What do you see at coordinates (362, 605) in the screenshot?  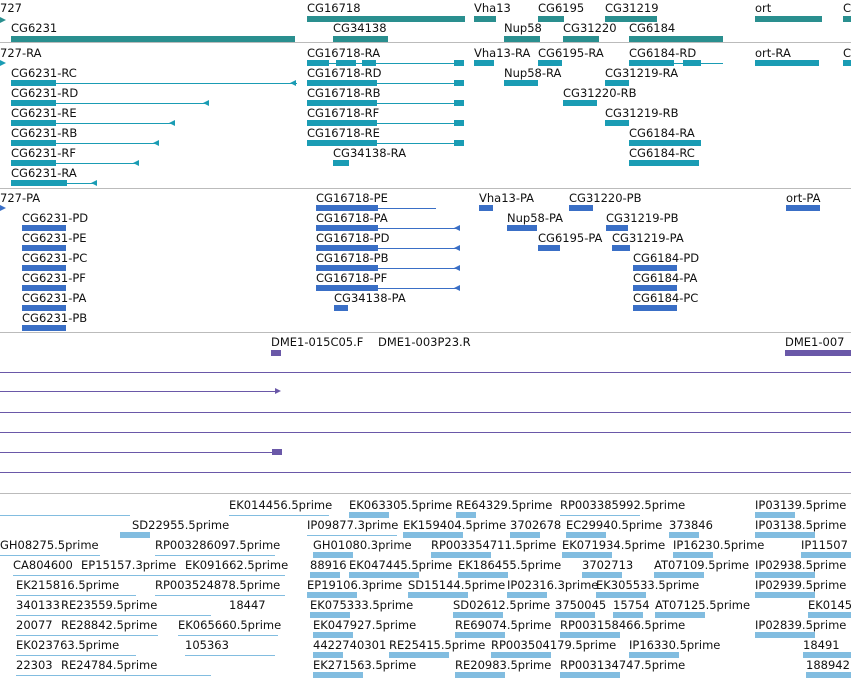 I see `est-label: EK075333.5prime` at bounding box center [362, 605].